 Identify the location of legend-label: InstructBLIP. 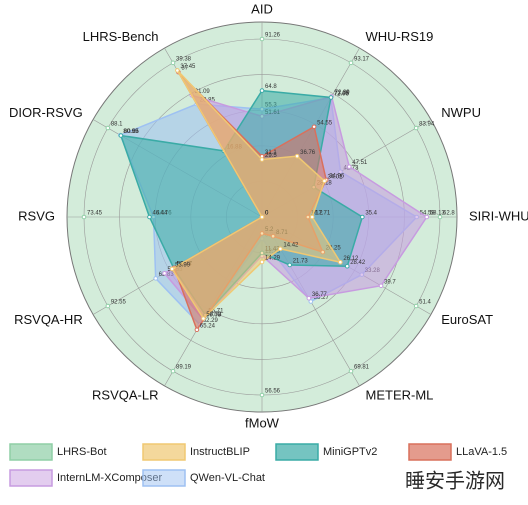
(220, 452).